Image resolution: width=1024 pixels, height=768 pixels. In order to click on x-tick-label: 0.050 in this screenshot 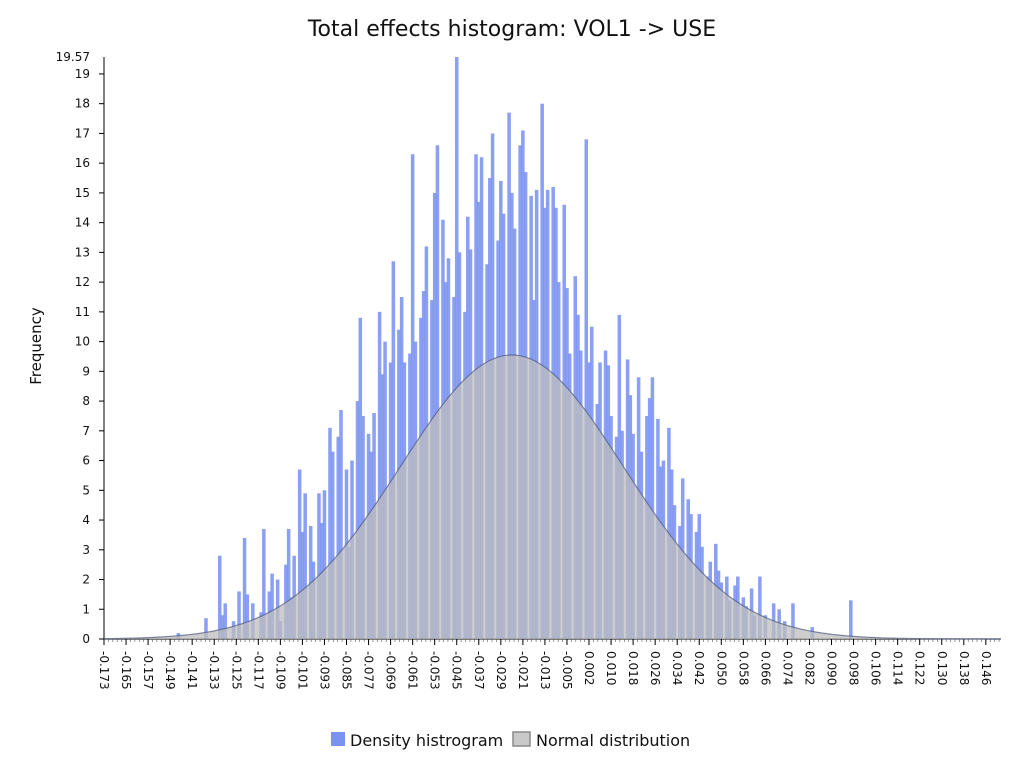, I will do `click(721, 668)`.